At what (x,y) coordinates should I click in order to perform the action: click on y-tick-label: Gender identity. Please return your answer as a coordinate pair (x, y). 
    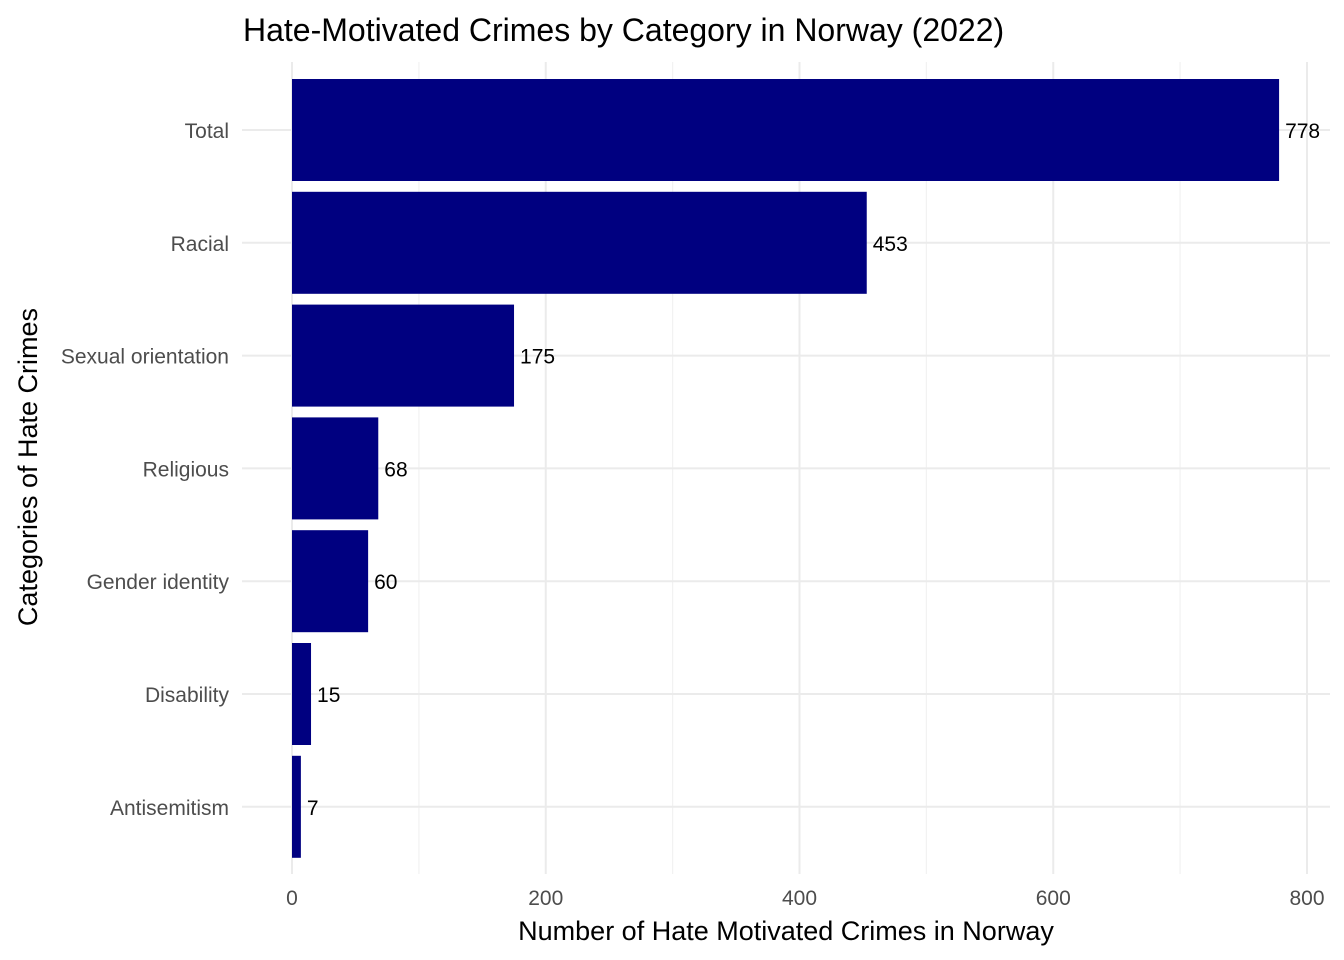
    Looking at the image, I should click on (158, 582).